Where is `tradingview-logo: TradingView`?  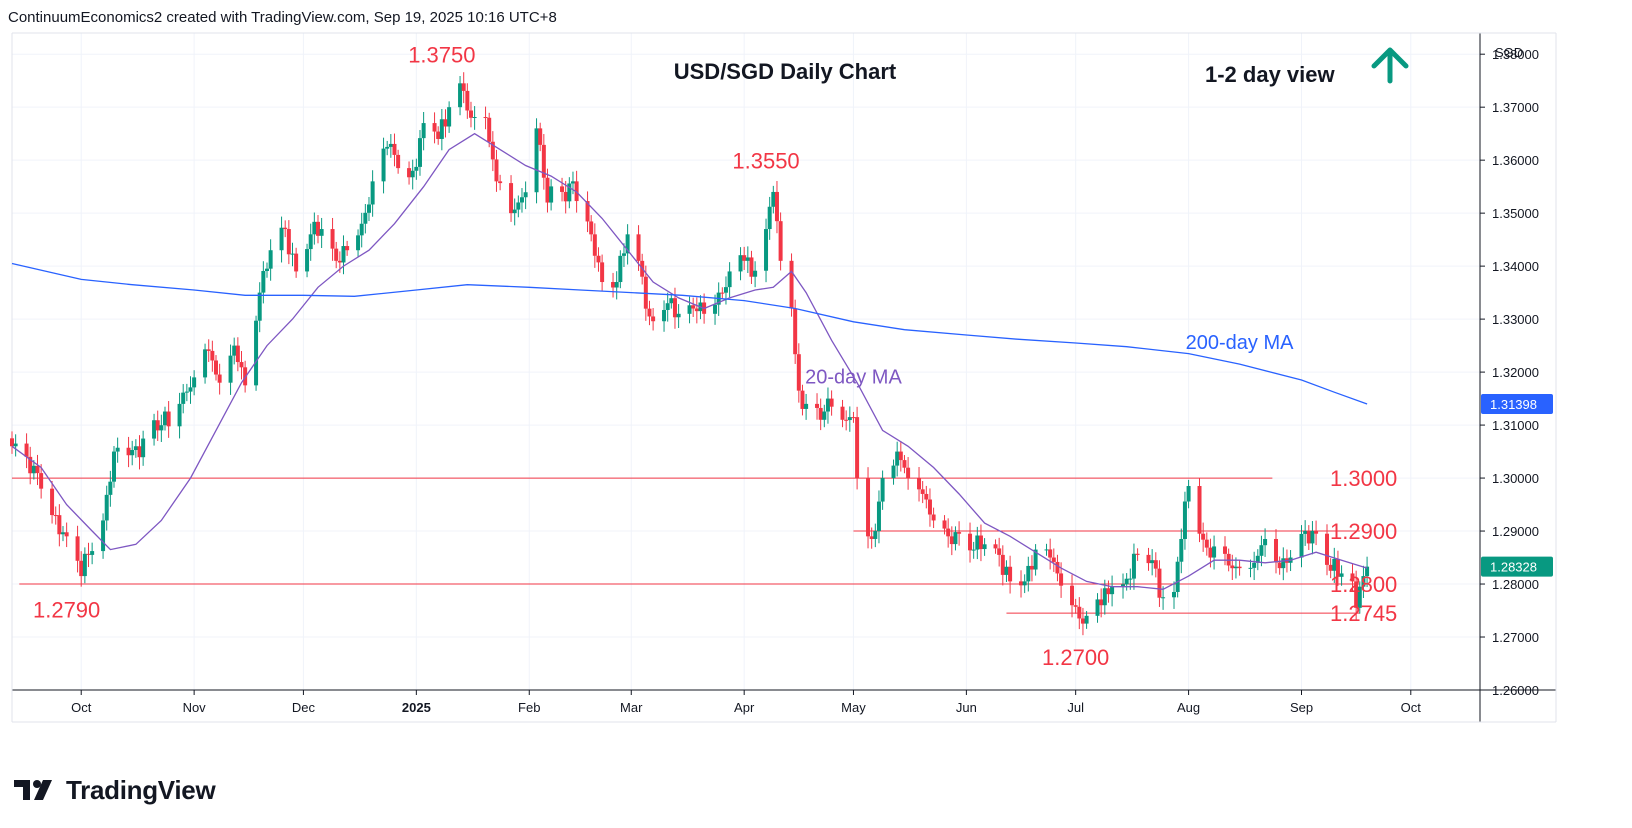
tradingview-logo: TradingView is located at coordinates (115, 790).